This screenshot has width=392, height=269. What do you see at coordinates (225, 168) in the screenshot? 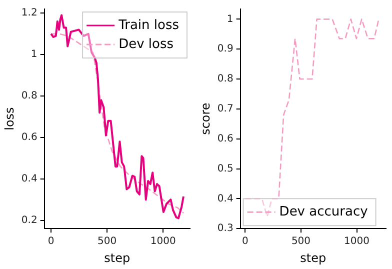
I see `y-tick-label: 0.5` at bounding box center [225, 168].